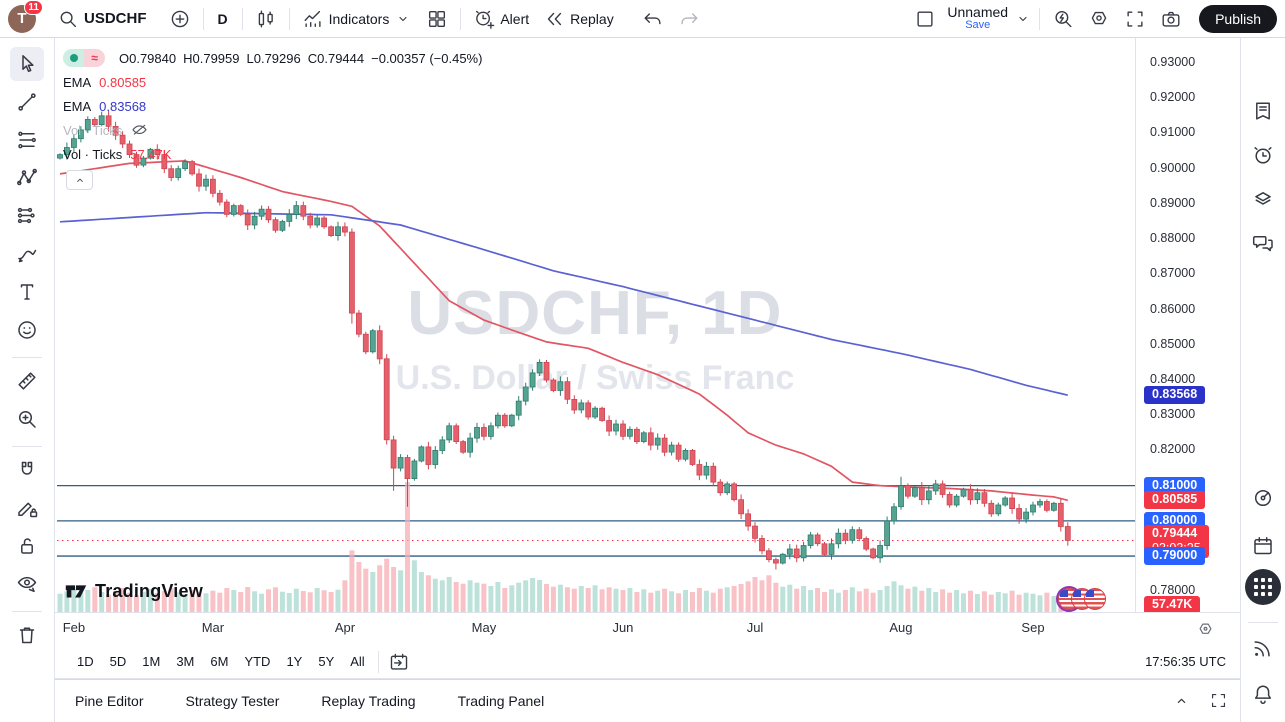  What do you see at coordinates (109, 701) in the screenshot?
I see `bottom-tab-pine-editor: Pine Editor` at bounding box center [109, 701].